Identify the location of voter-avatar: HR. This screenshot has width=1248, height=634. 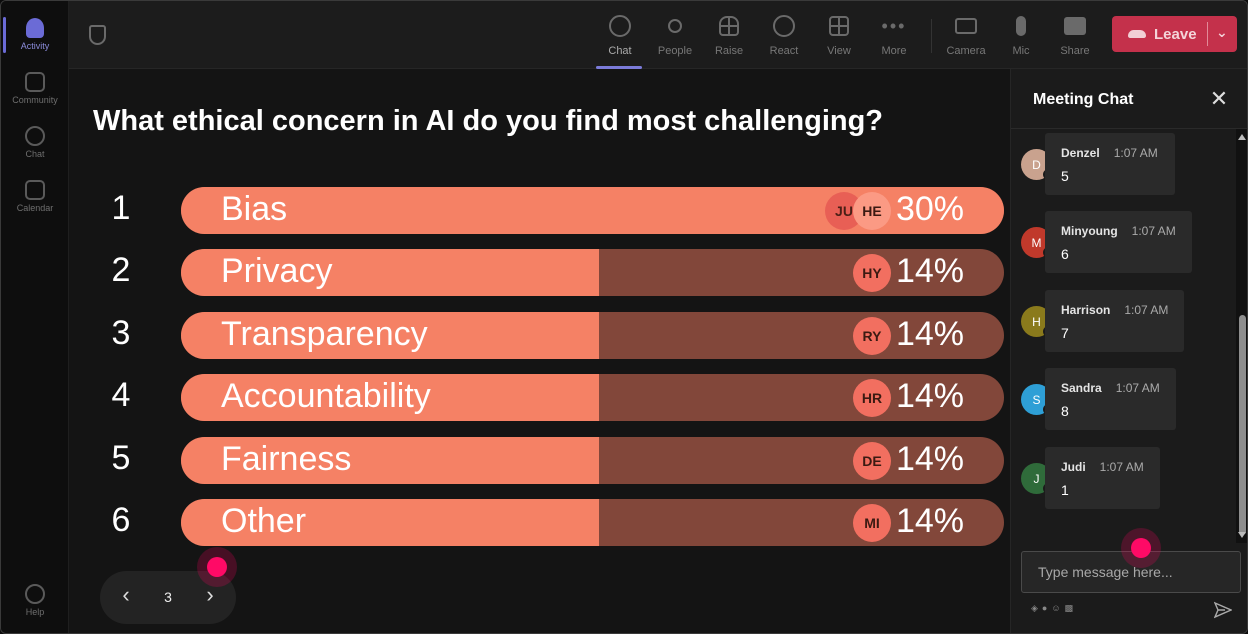
(872, 398).